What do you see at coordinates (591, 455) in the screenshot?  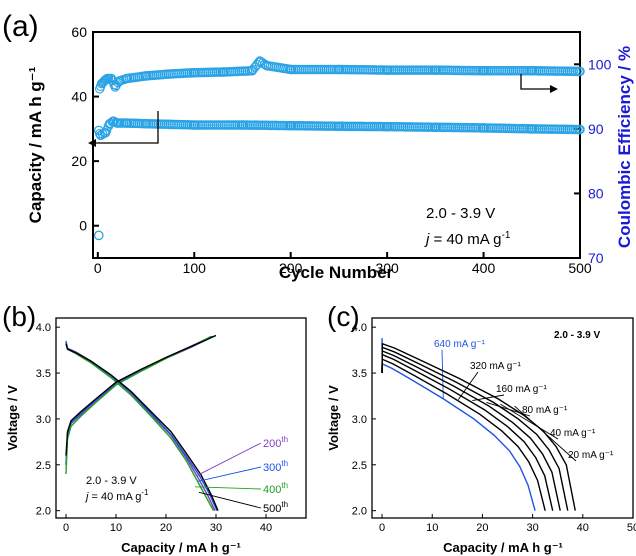 I see `panel-c-rate-label: 20 mA g⁻¹` at bounding box center [591, 455].